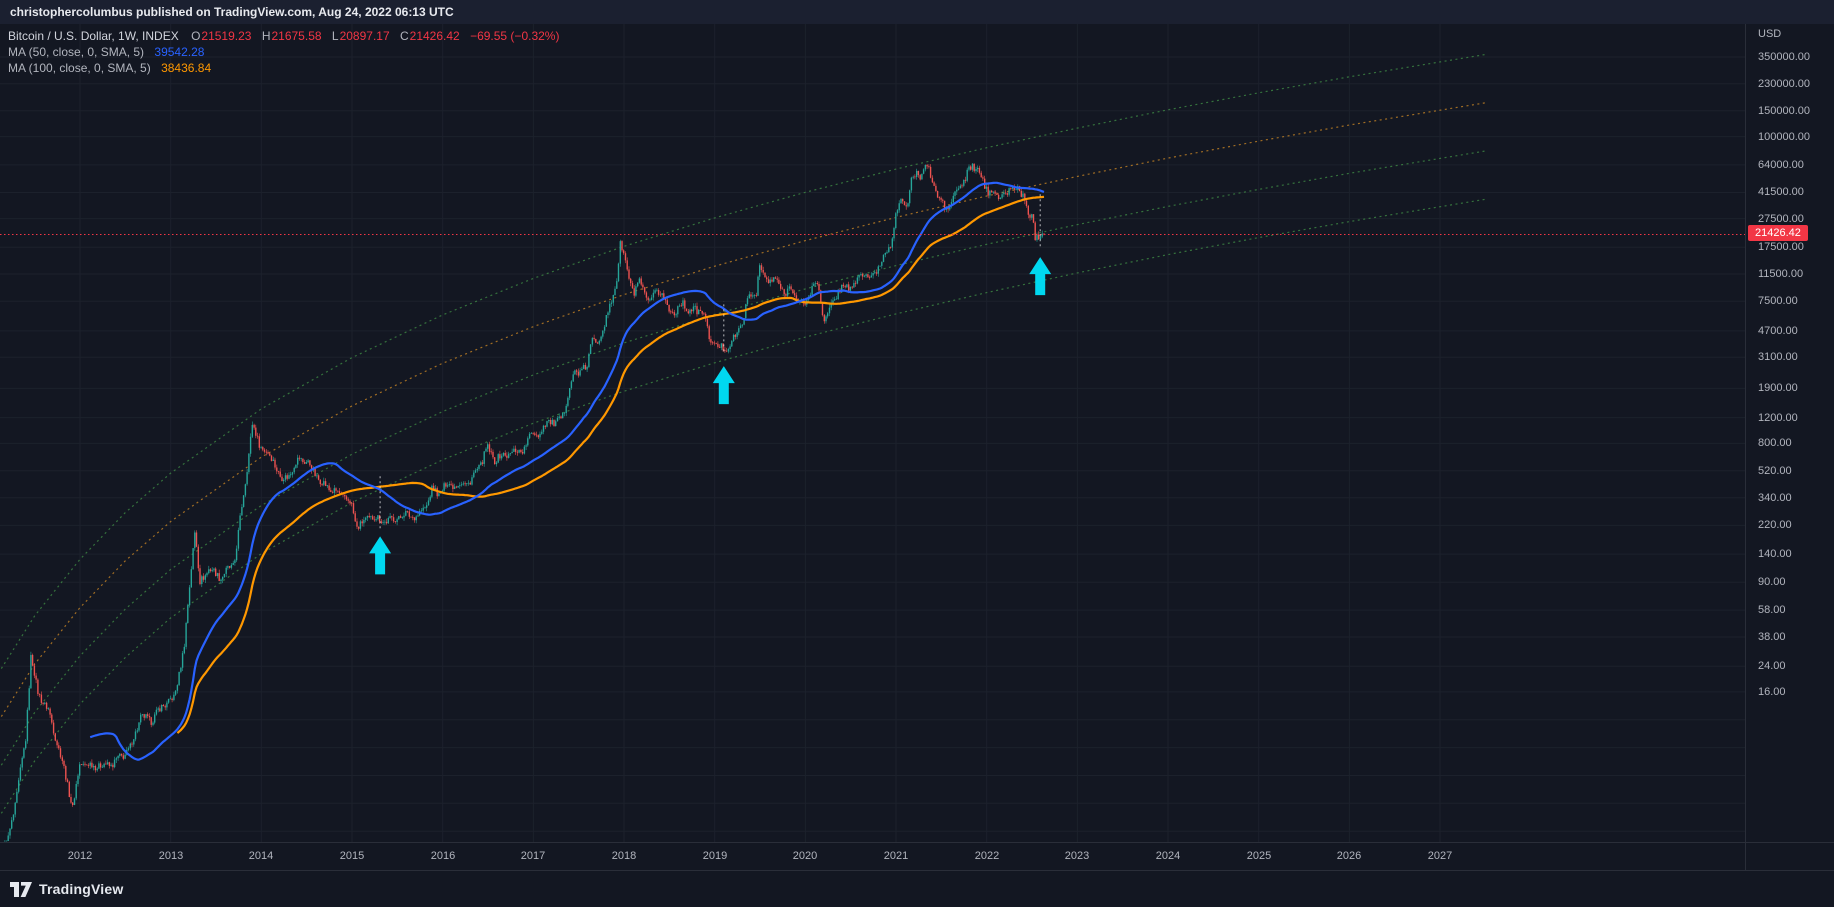  What do you see at coordinates (1784, 111) in the screenshot?
I see `price-tick-label: 150000.00` at bounding box center [1784, 111].